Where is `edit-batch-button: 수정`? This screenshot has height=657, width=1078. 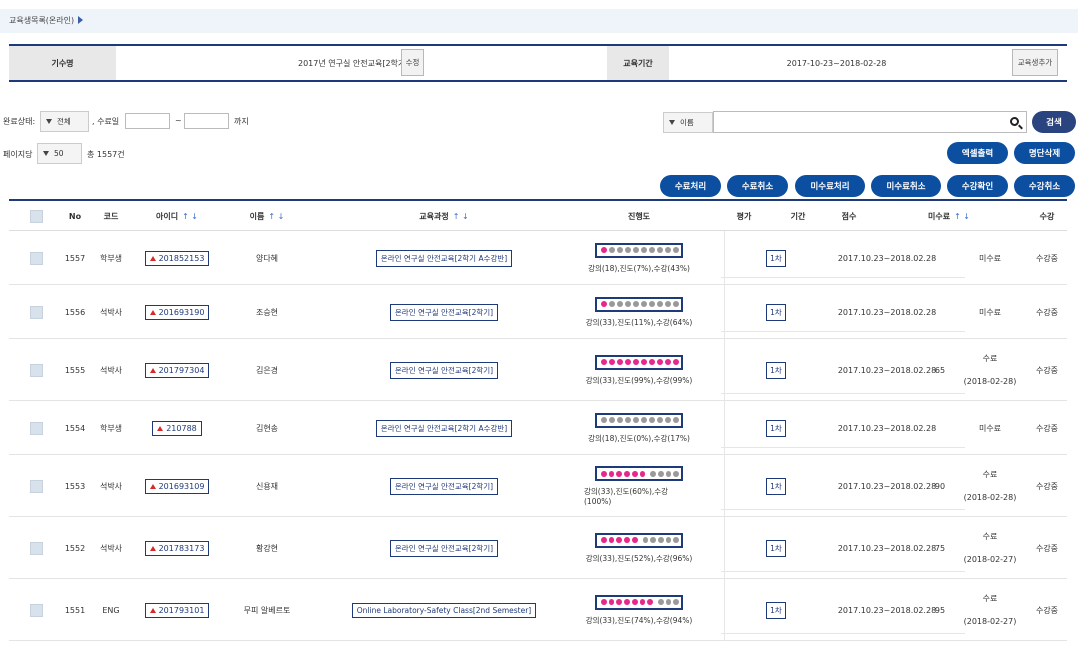
edit-batch-button: 수정 is located at coordinates (412, 62).